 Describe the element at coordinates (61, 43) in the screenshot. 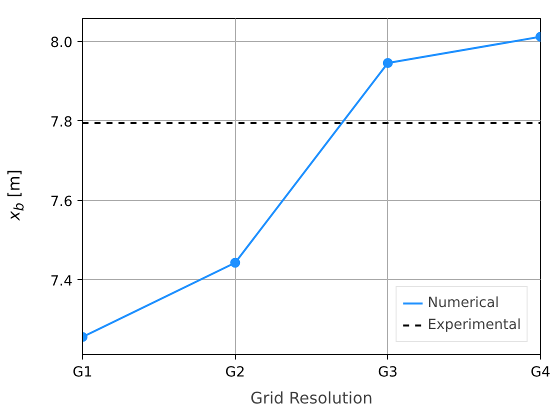

I see `y-tick-label: 8.0` at that location.